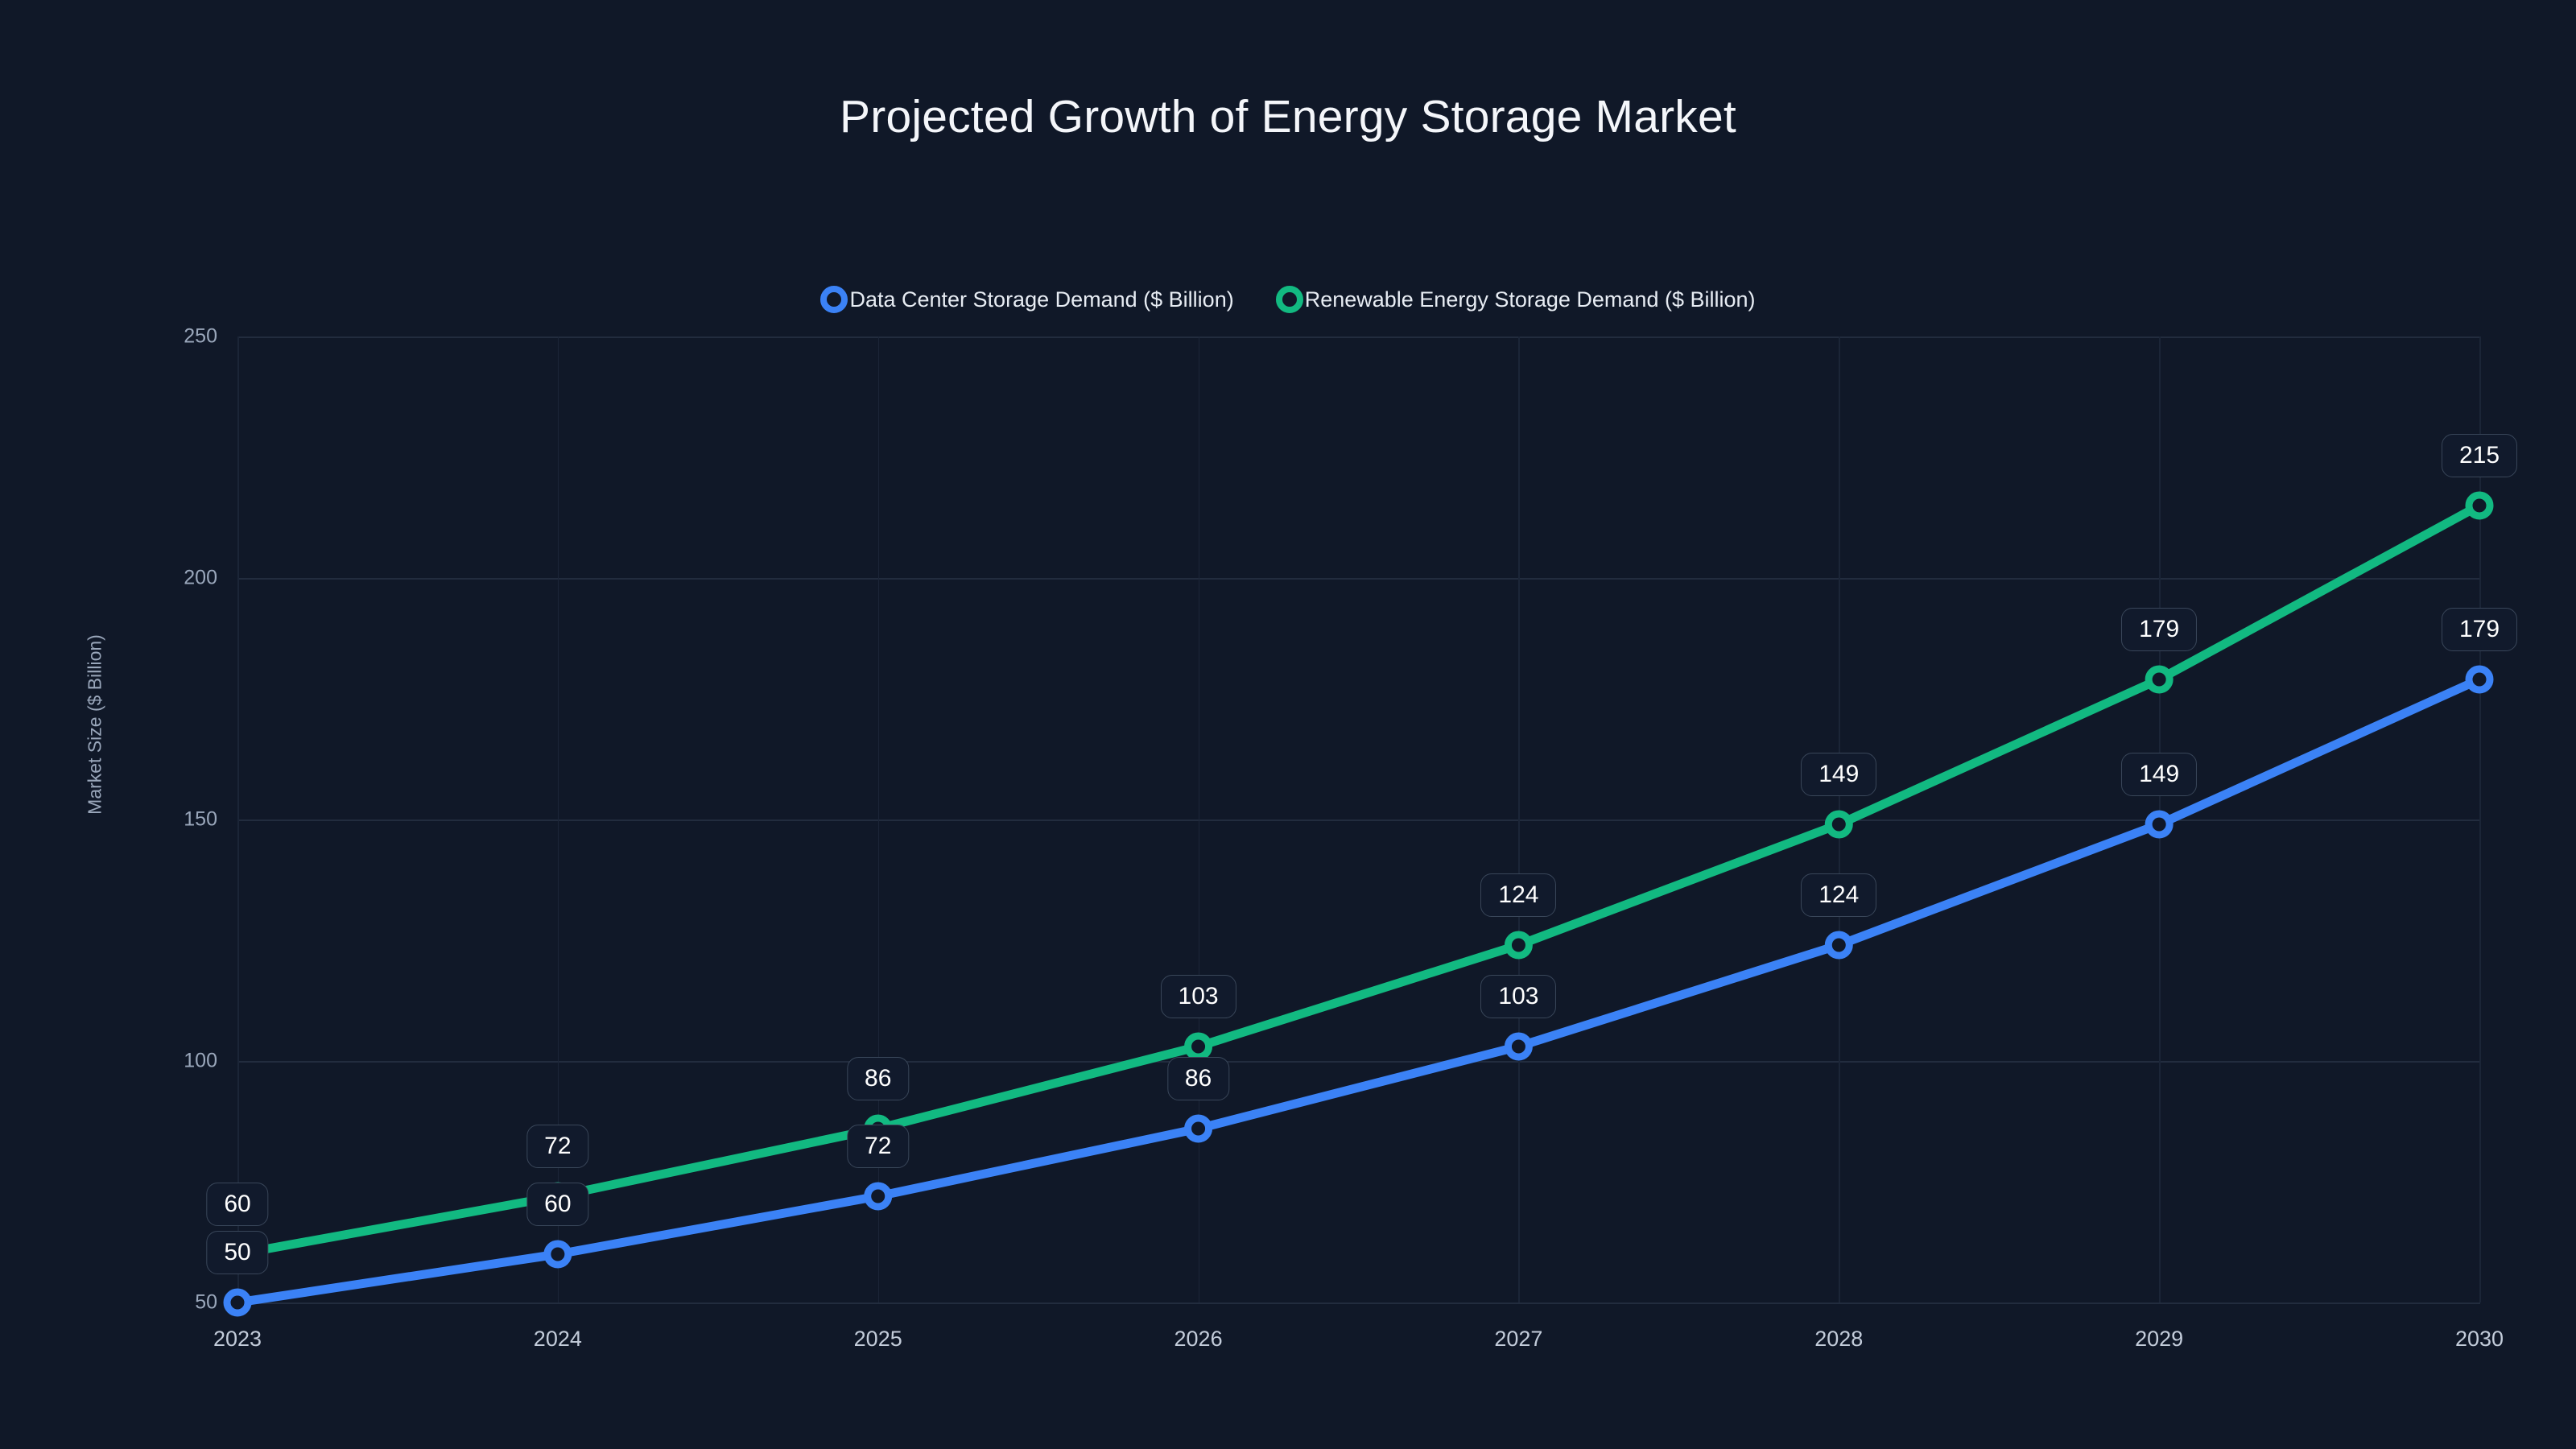 The height and width of the screenshot is (1449, 2576). I want to click on x-axis-tick-label: 2030, so click(2479, 1339).